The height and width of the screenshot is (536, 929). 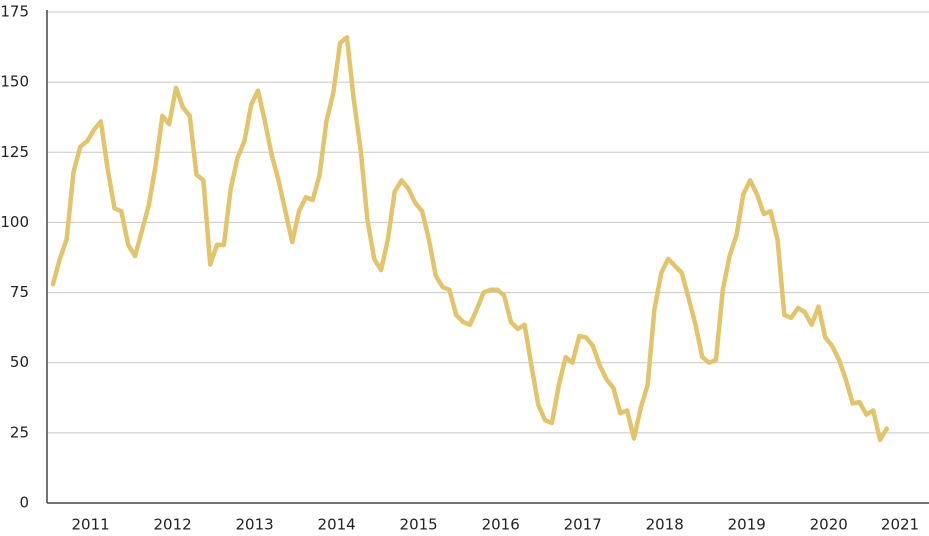 What do you see at coordinates (173, 525) in the screenshot?
I see `x-tick-label: 2012` at bounding box center [173, 525].